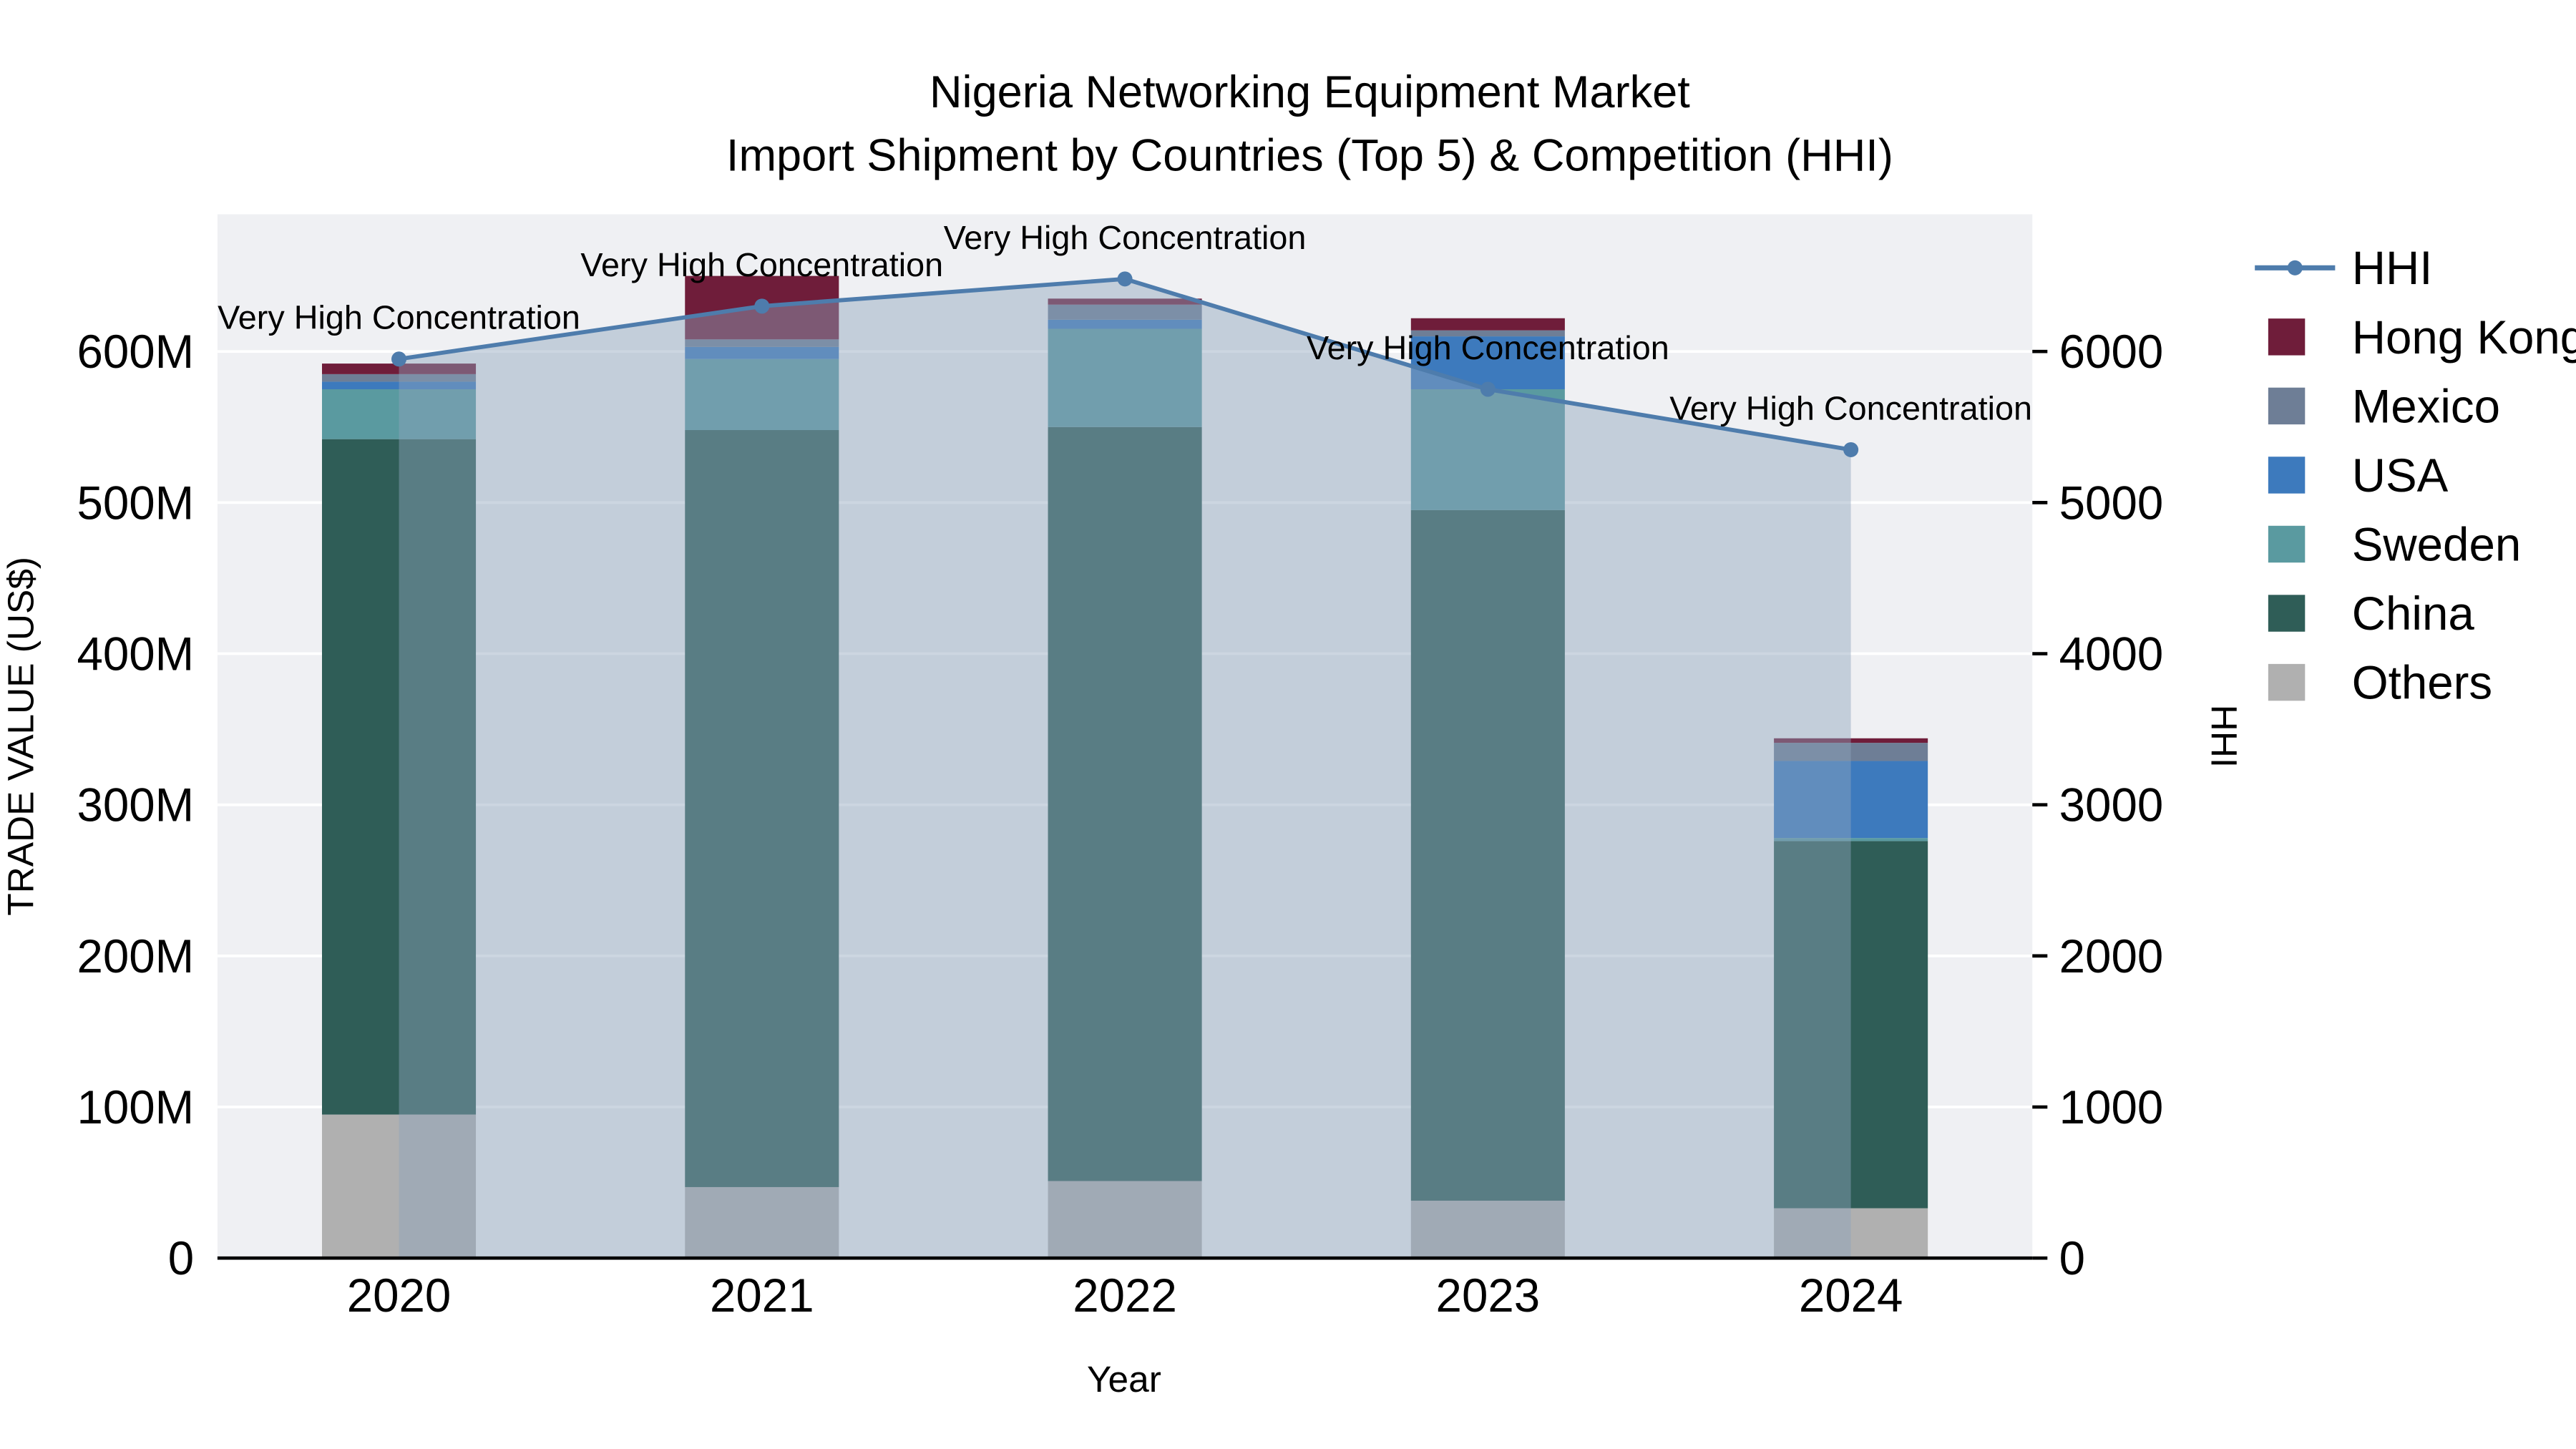 Image resolution: width=2576 pixels, height=1449 pixels. What do you see at coordinates (1488, 389) in the screenshot?
I see `hhi-marker-2023` at bounding box center [1488, 389].